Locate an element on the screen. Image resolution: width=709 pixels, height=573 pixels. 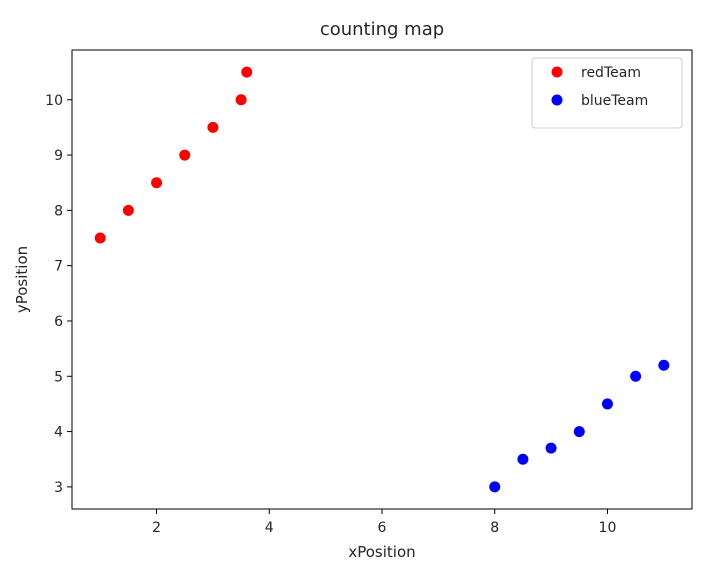
y-axis-ticks: 3 4 5 6 7 8 9 10 is located at coordinates (58, 294).